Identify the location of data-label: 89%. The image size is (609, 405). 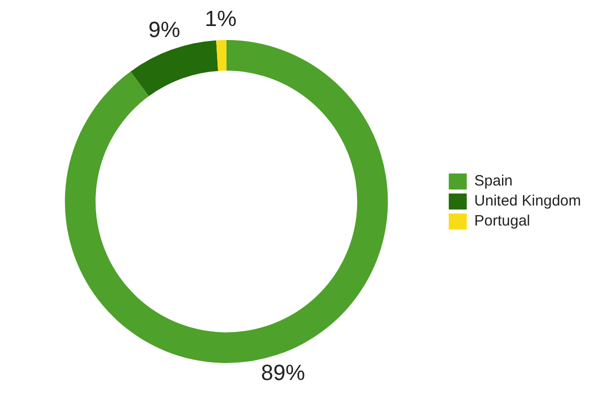
(283, 372).